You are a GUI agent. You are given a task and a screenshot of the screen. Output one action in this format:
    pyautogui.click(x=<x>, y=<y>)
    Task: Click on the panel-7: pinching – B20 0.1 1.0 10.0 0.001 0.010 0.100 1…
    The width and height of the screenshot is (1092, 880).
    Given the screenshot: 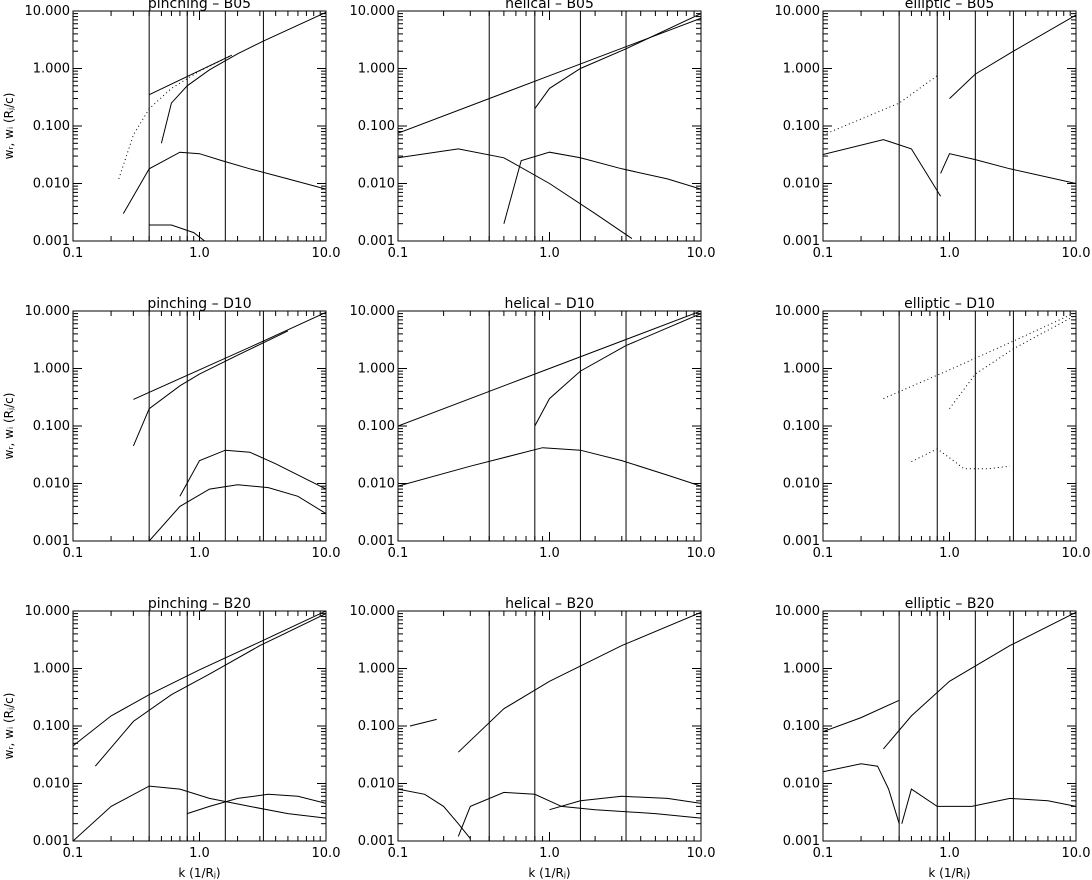 What is the action you would take?
    pyautogui.click(x=171, y=738)
    